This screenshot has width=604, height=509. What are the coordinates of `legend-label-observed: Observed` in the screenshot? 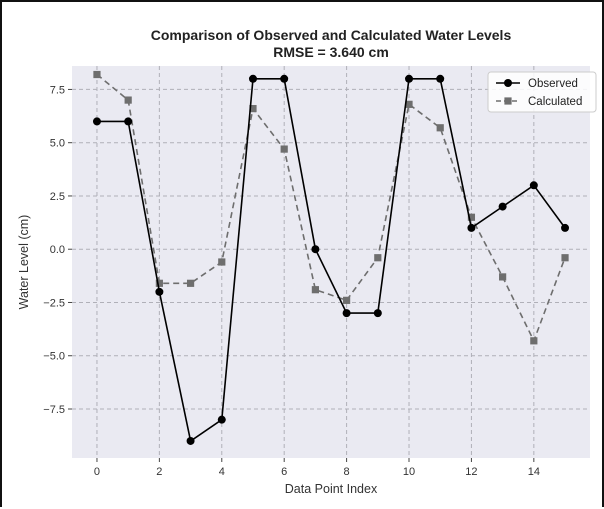 It's located at (553, 84).